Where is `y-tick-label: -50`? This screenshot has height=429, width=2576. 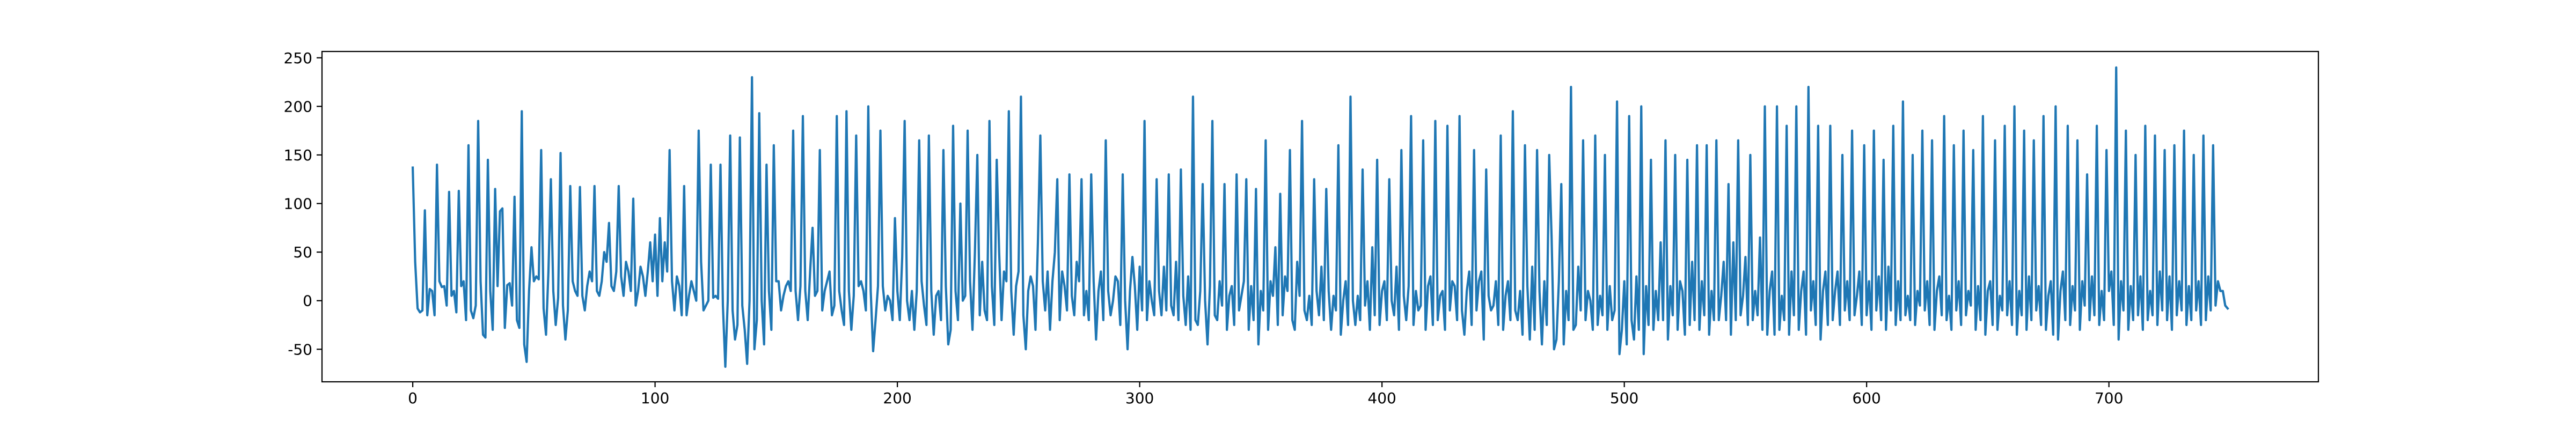
y-tick-label: -50 is located at coordinates (300, 349).